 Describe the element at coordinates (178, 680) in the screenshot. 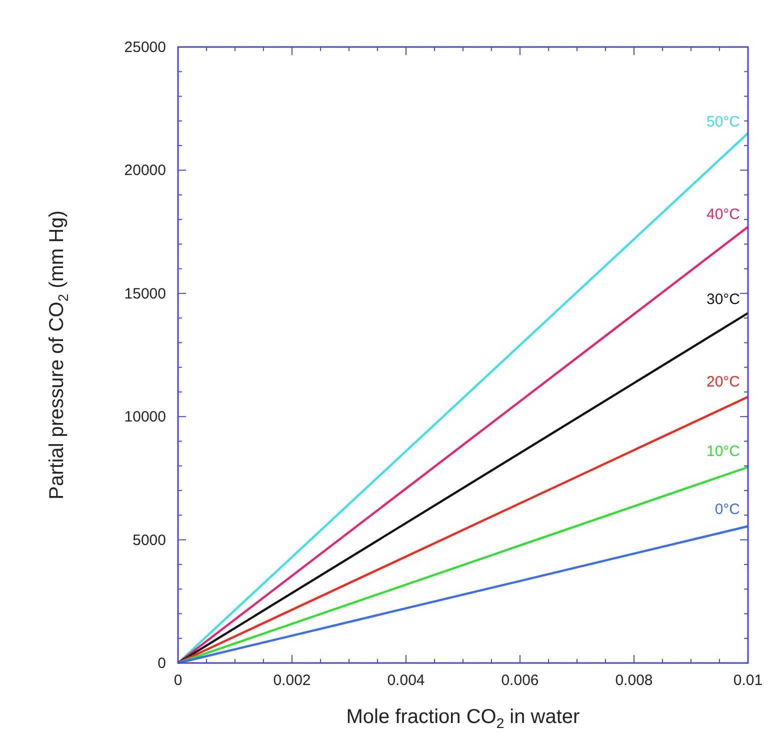

I see `x-tick-label: 0` at that location.